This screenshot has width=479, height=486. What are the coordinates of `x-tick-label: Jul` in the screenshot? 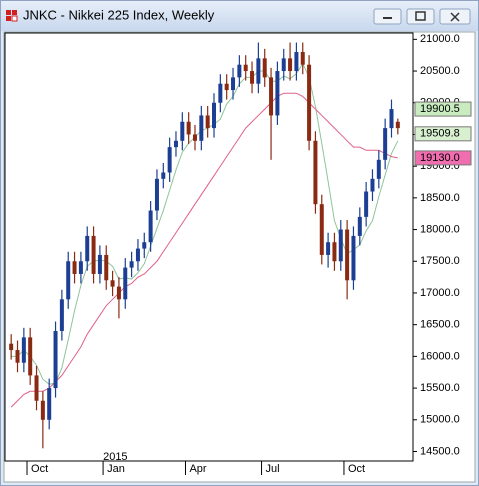 It's located at (273, 469).